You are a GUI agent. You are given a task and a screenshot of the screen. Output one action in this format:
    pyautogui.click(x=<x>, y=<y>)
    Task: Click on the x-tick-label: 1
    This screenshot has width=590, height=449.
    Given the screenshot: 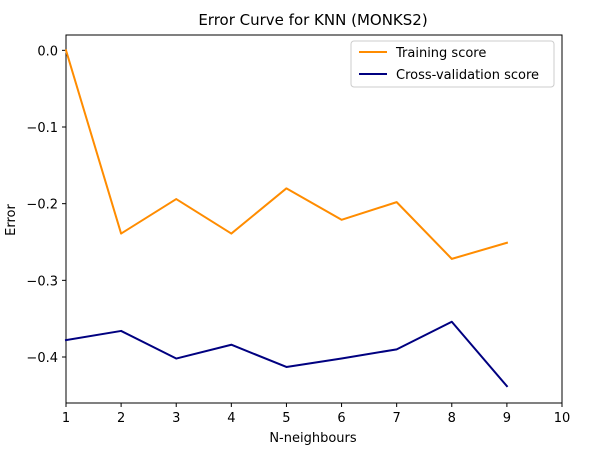 What is the action you would take?
    pyautogui.click(x=66, y=418)
    